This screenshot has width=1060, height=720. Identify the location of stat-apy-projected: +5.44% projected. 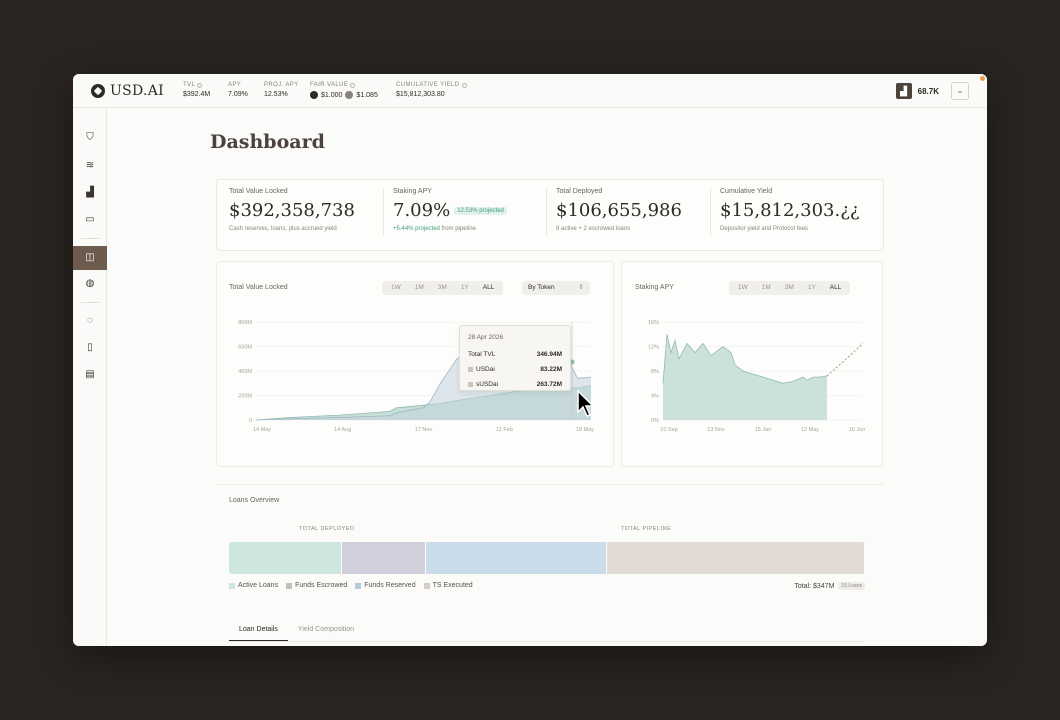
(416, 229).